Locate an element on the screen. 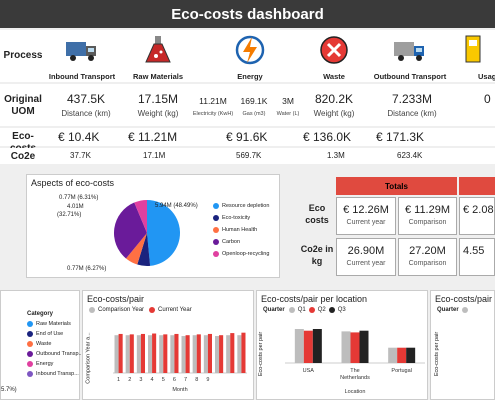  category-item: Raw Materials is located at coordinates (55, 324).